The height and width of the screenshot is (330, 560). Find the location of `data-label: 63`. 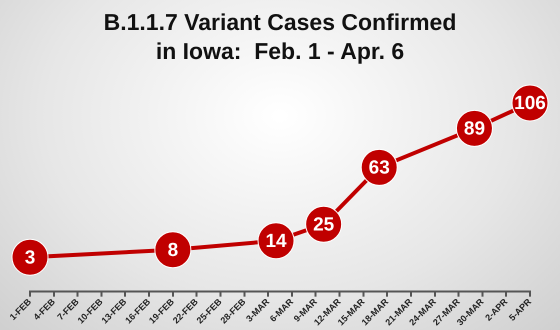

data-label: 63 is located at coordinates (379, 168).